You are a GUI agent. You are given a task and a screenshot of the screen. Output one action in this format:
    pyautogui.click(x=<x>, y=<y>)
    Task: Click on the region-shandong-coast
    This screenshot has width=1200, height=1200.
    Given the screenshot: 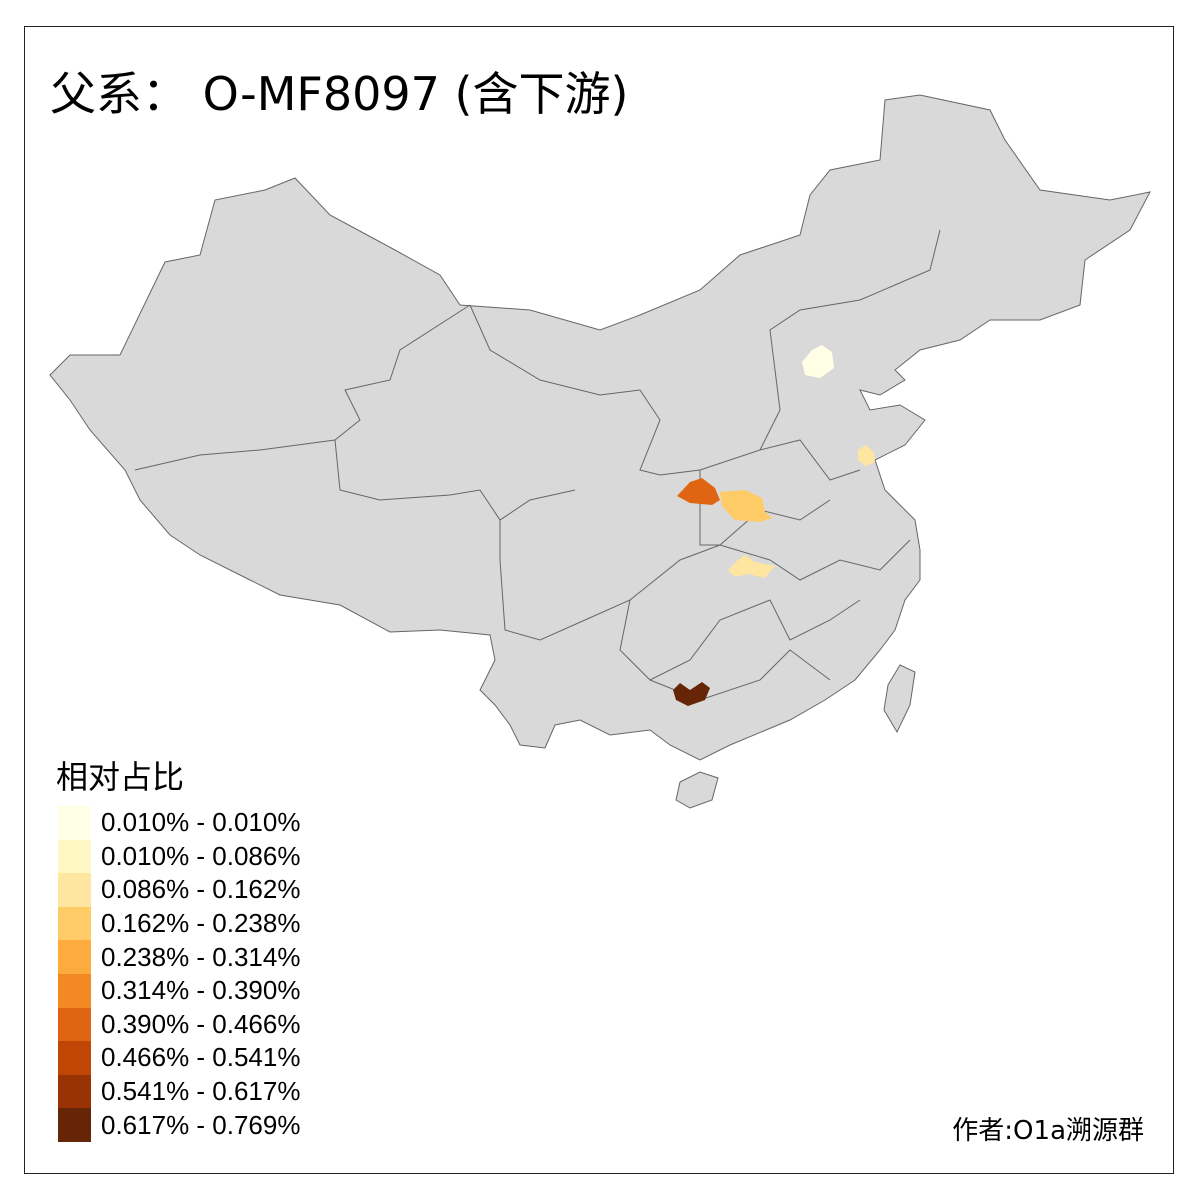 What is the action you would take?
    pyautogui.click(x=866, y=455)
    